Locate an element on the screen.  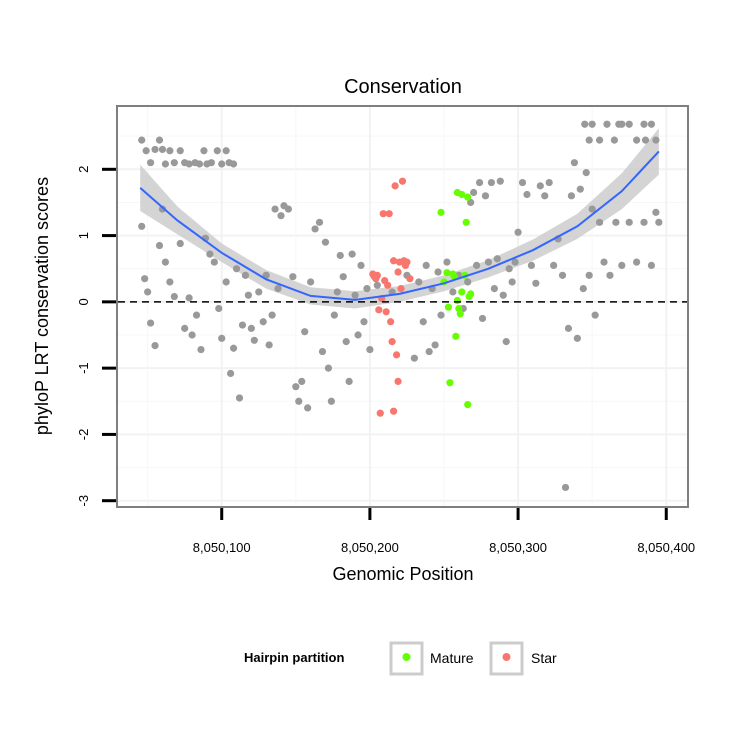
smooth-line is located at coordinates (399, 225).